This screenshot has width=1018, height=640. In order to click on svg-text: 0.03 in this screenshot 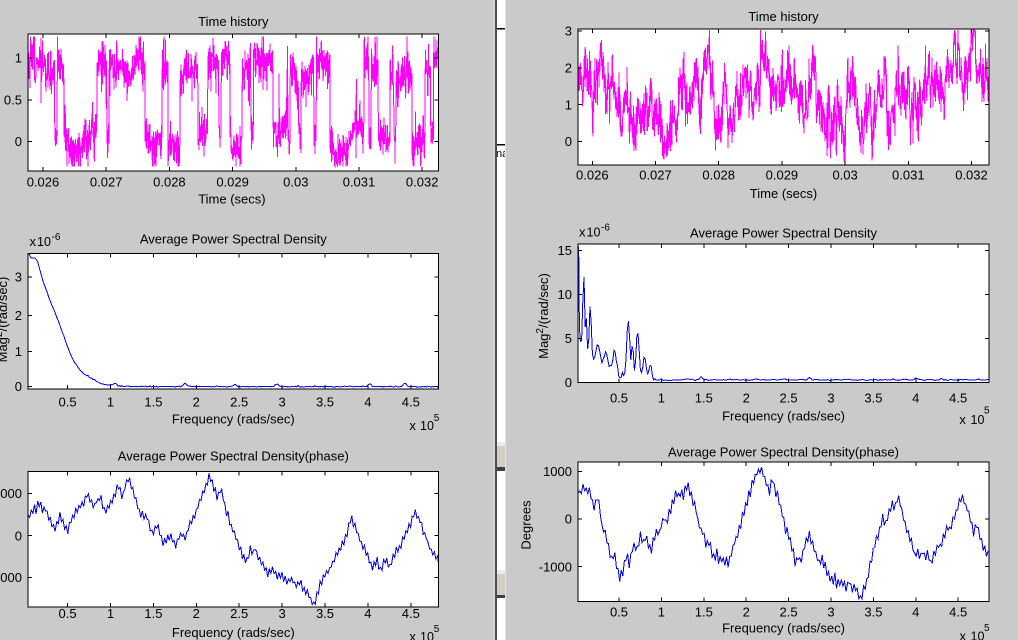, I will do `click(295, 182)`.